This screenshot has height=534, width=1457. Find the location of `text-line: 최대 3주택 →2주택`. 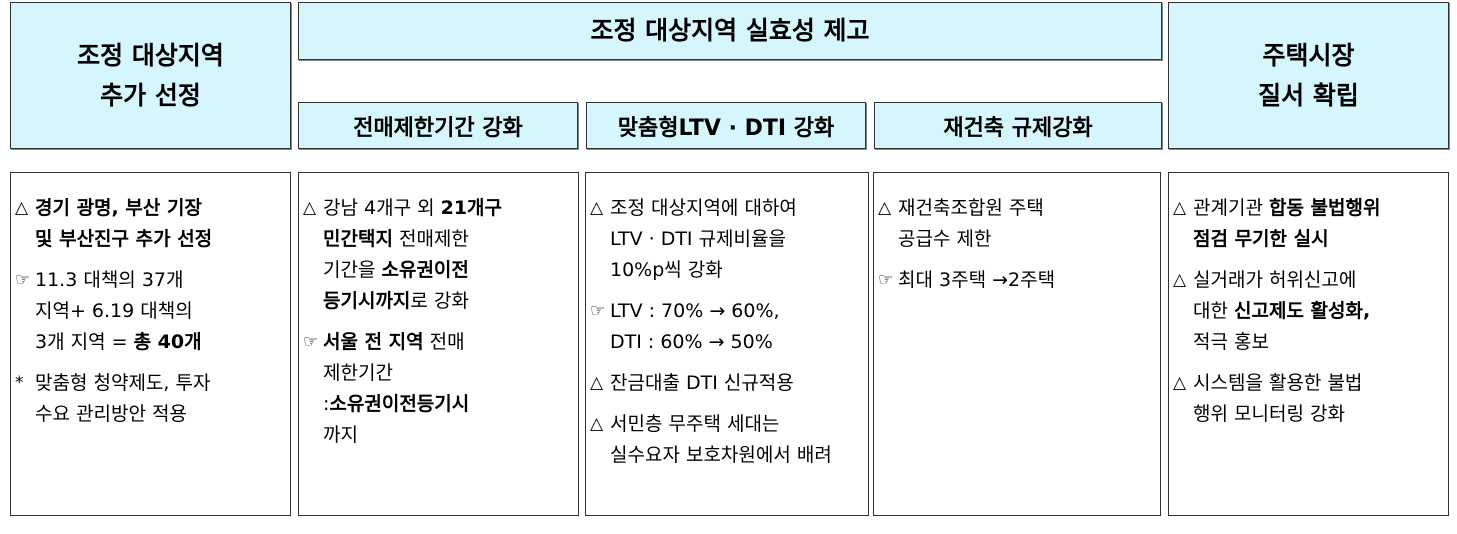

text-line: 최대 3주택 →2주택 is located at coordinates (1027, 280).